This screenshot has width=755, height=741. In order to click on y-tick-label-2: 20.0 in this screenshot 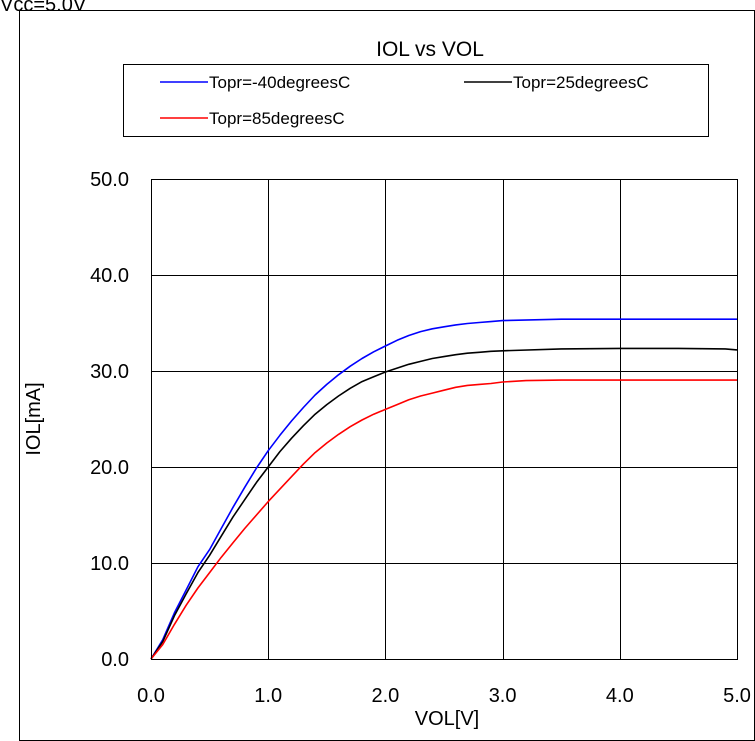, I will do `click(109, 468)`.